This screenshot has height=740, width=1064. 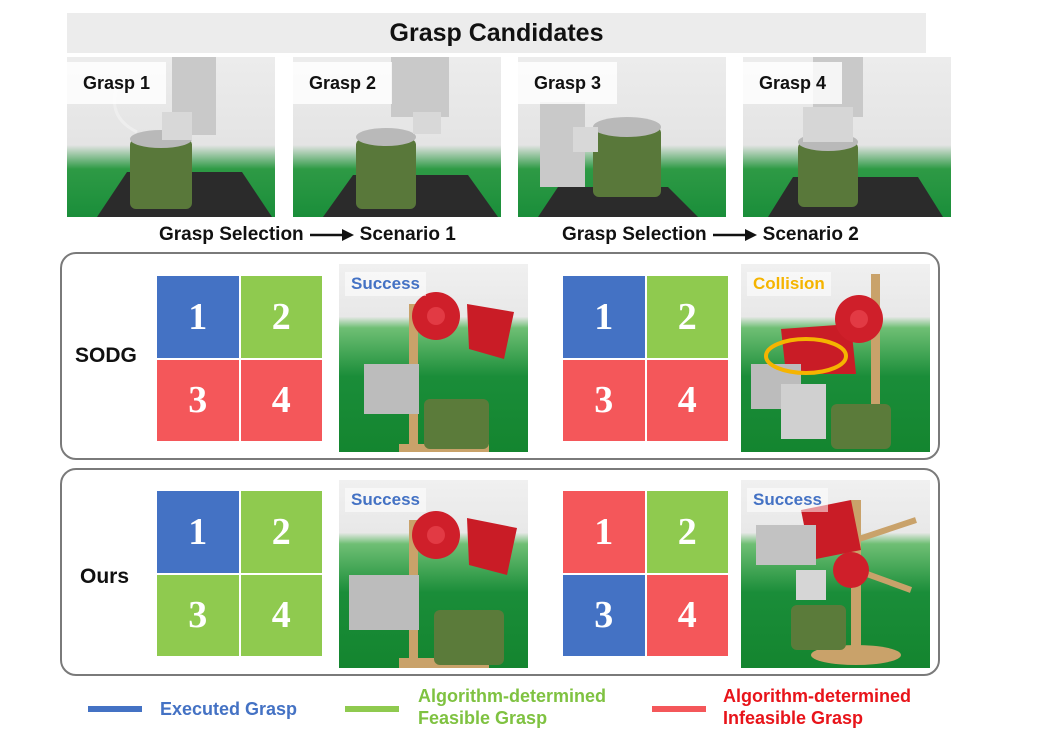 I want to click on grasp-1-label: Grasp 1, so click(x=117, y=83).